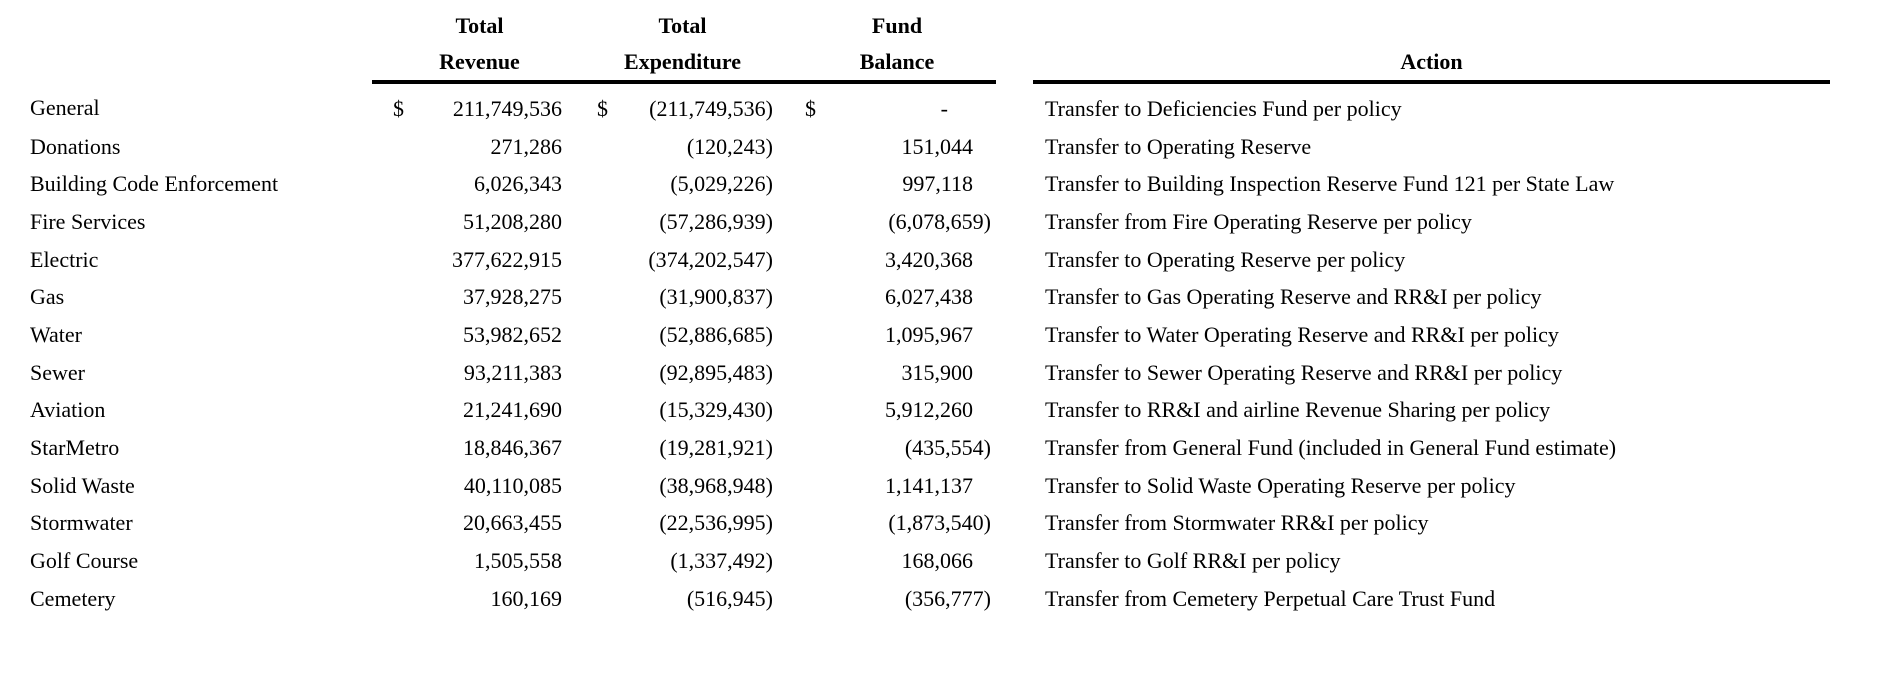 This screenshot has height=682, width=1891. Describe the element at coordinates (73, 598) in the screenshot. I see `fund-name-cell: Cemetery` at that location.